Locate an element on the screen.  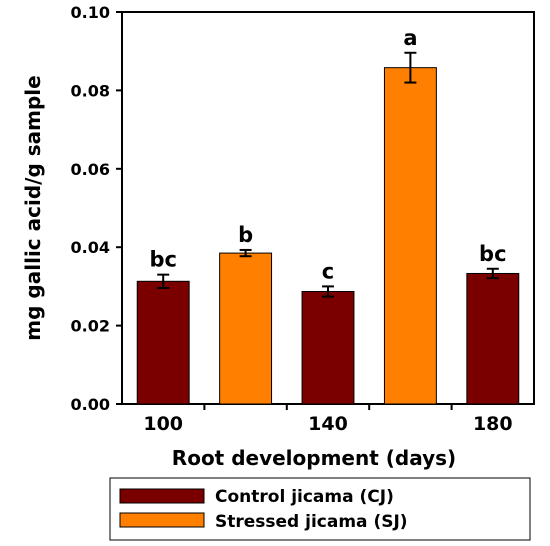
legend-swatch-cj is located at coordinates (162, 496).